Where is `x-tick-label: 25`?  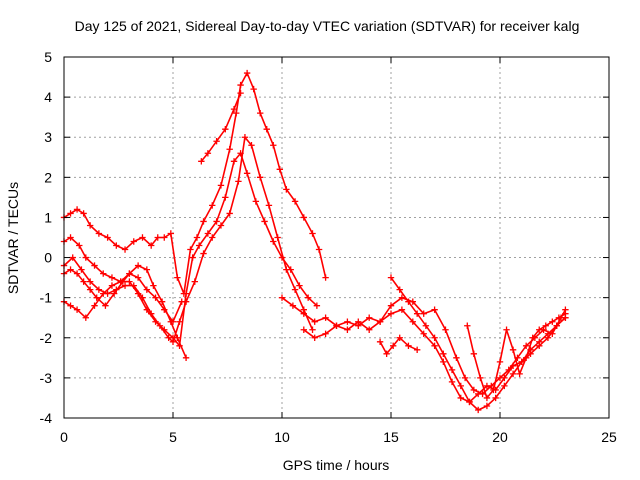
x-tick-label: 25 is located at coordinates (609, 437).